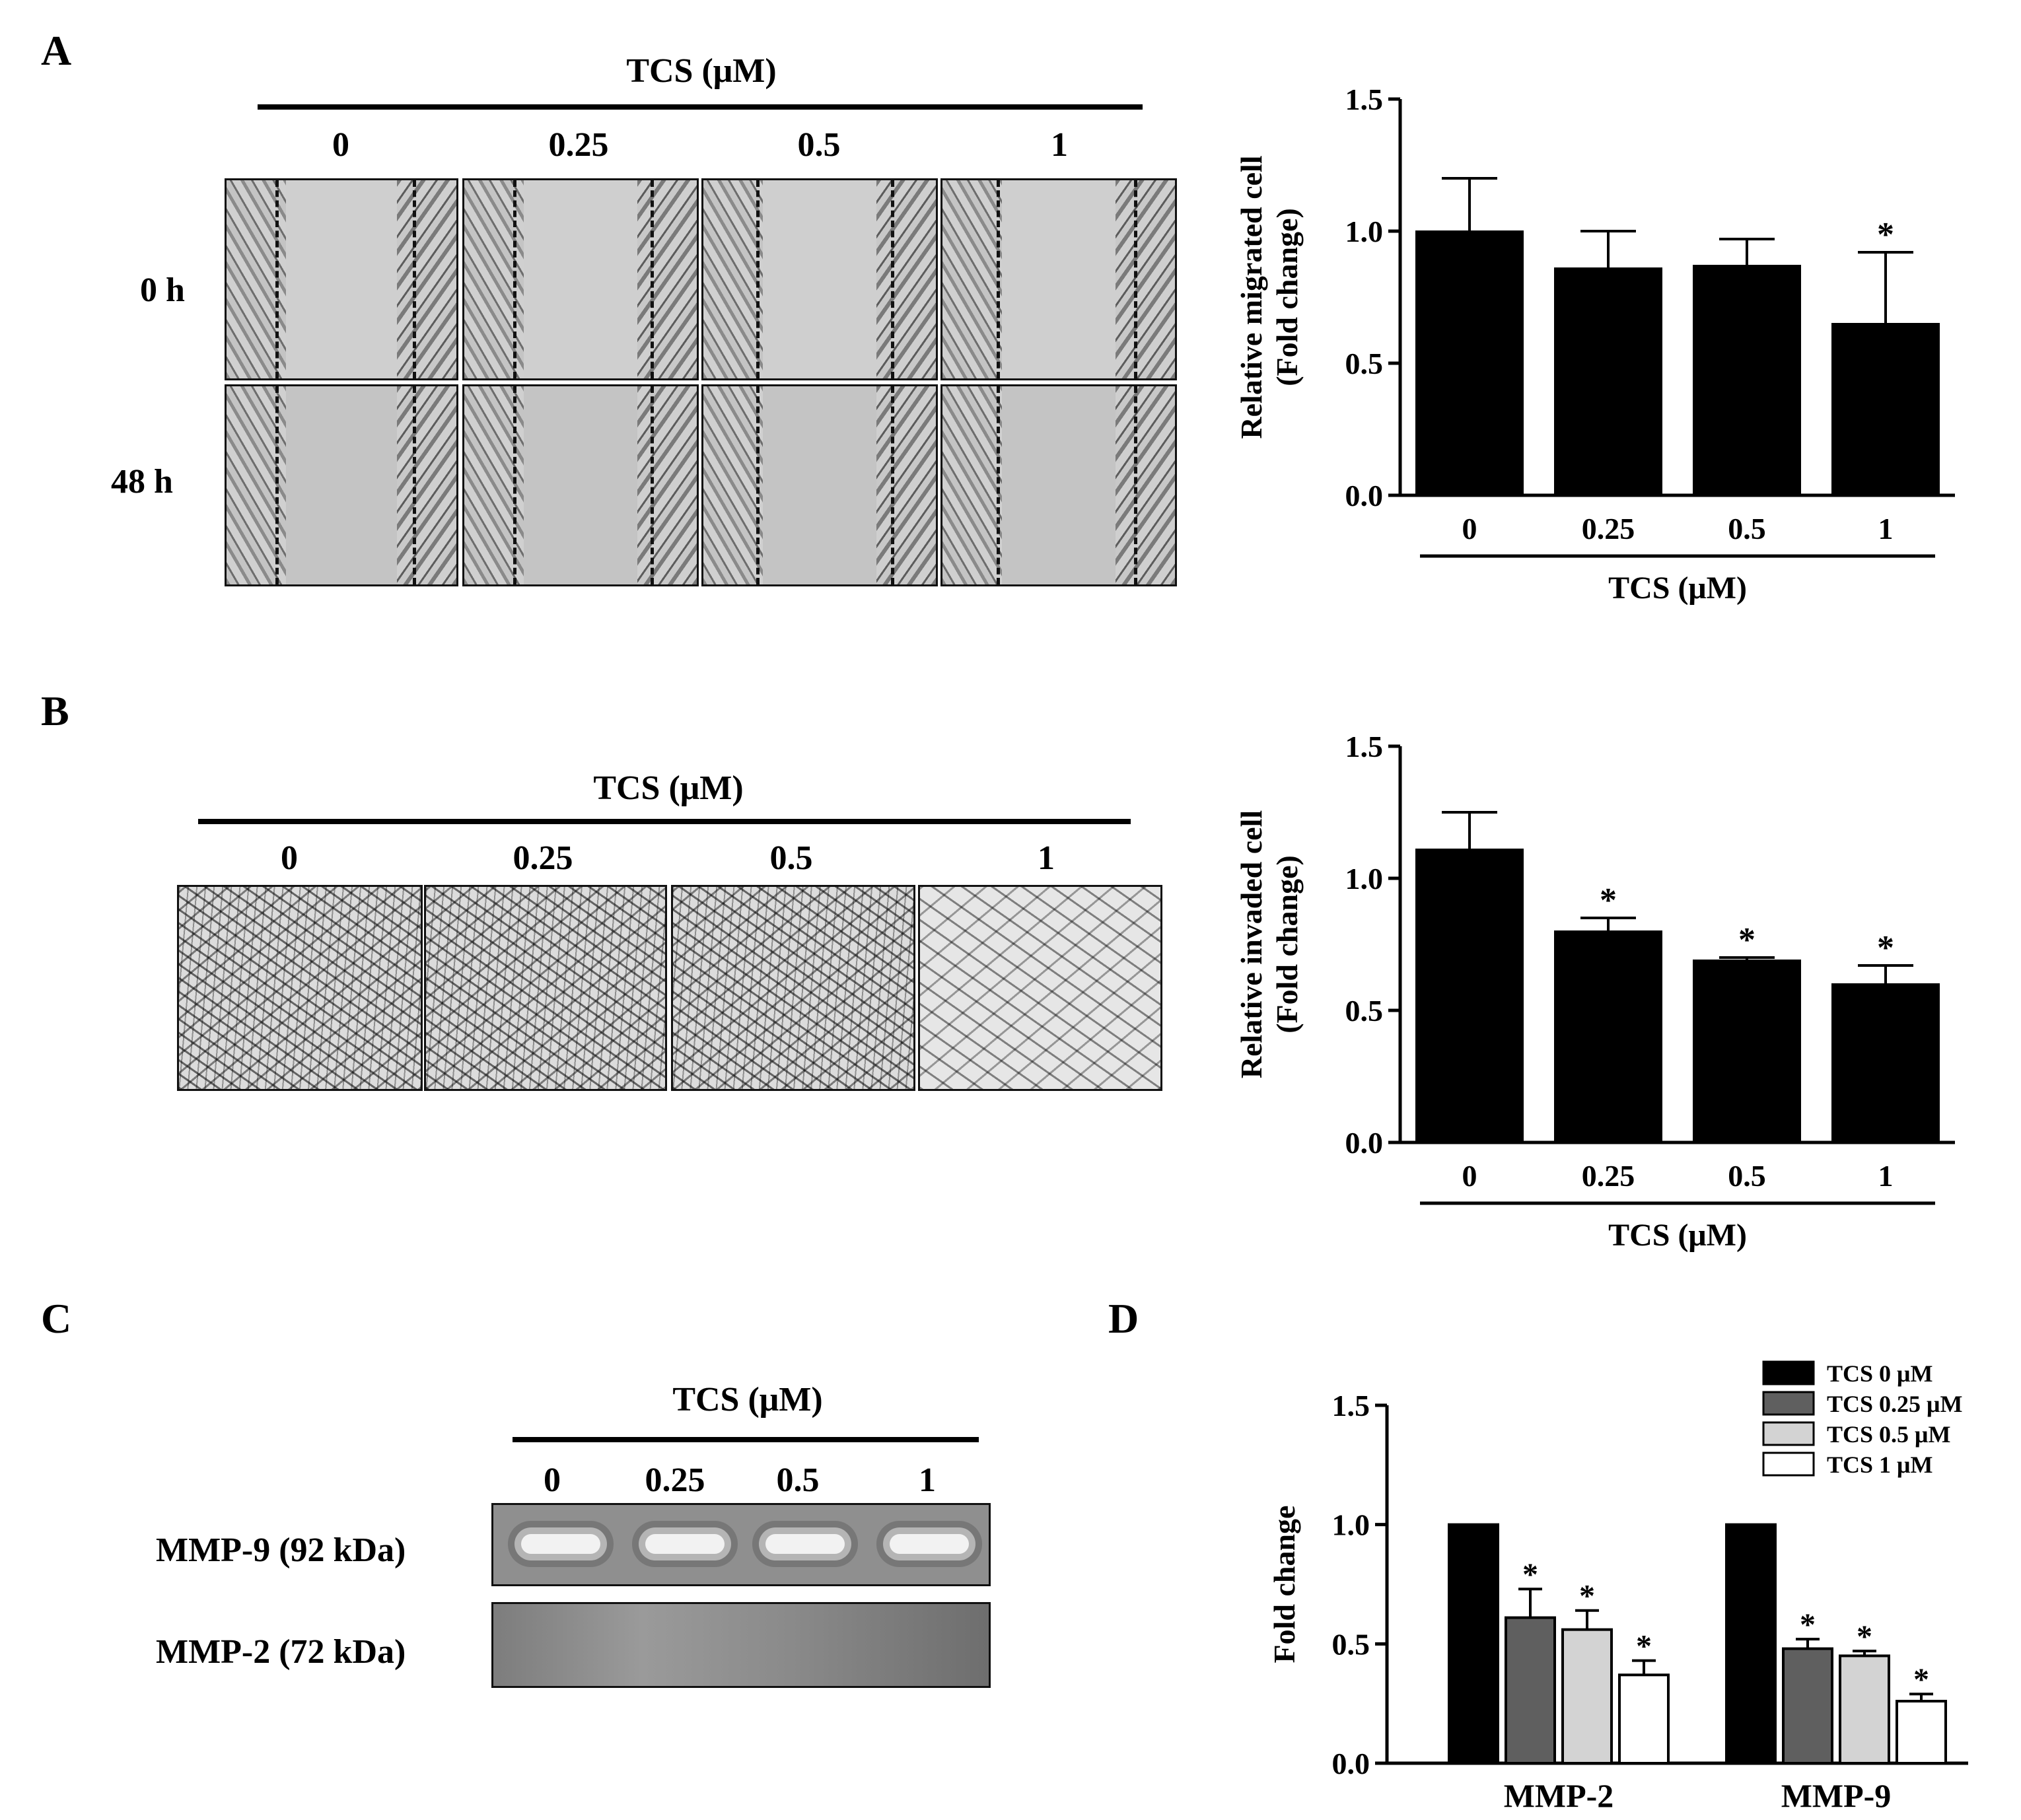  What do you see at coordinates (281, 1550) in the screenshot?
I see `gel-lane-label-mmp9: MMP-9 (92 kDa)` at bounding box center [281, 1550].